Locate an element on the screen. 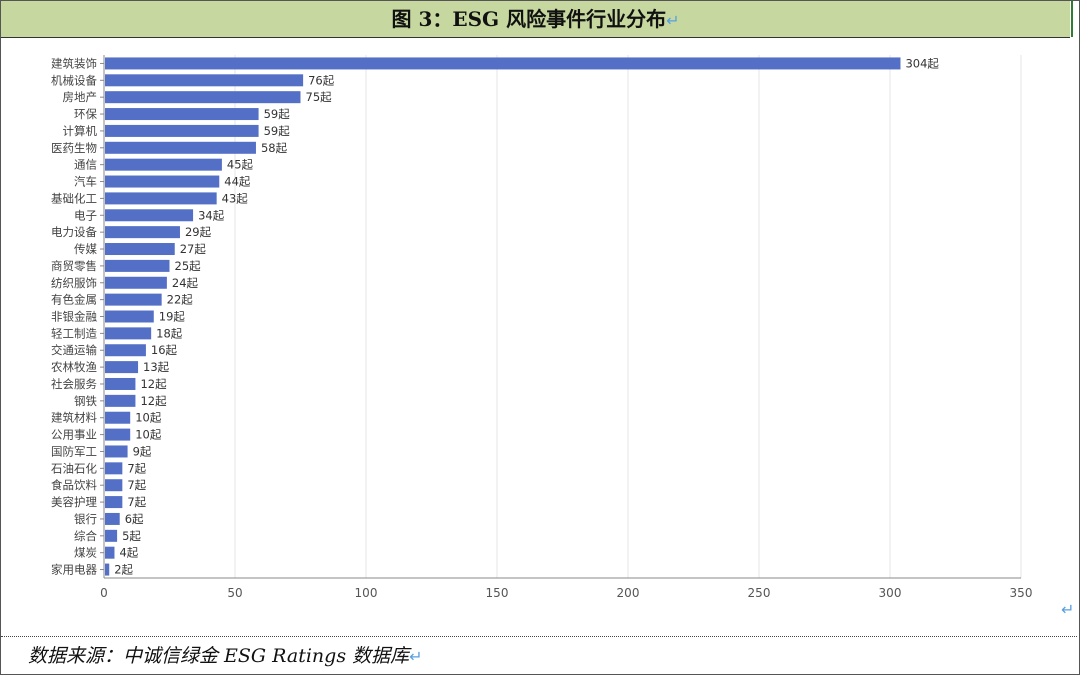 The width and height of the screenshot is (1080, 675). category-label: 社会服务 is located at coordinates (74, 384).